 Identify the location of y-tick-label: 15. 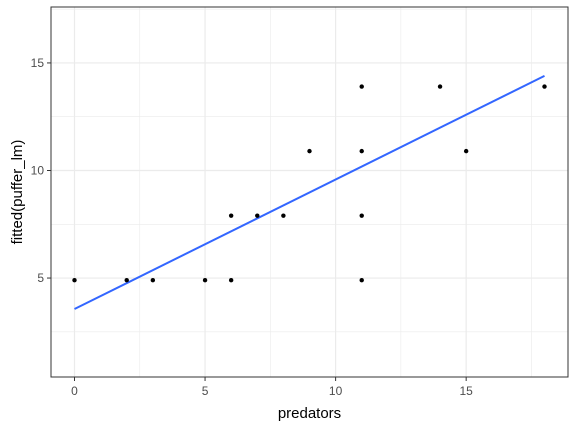
(38, 63).